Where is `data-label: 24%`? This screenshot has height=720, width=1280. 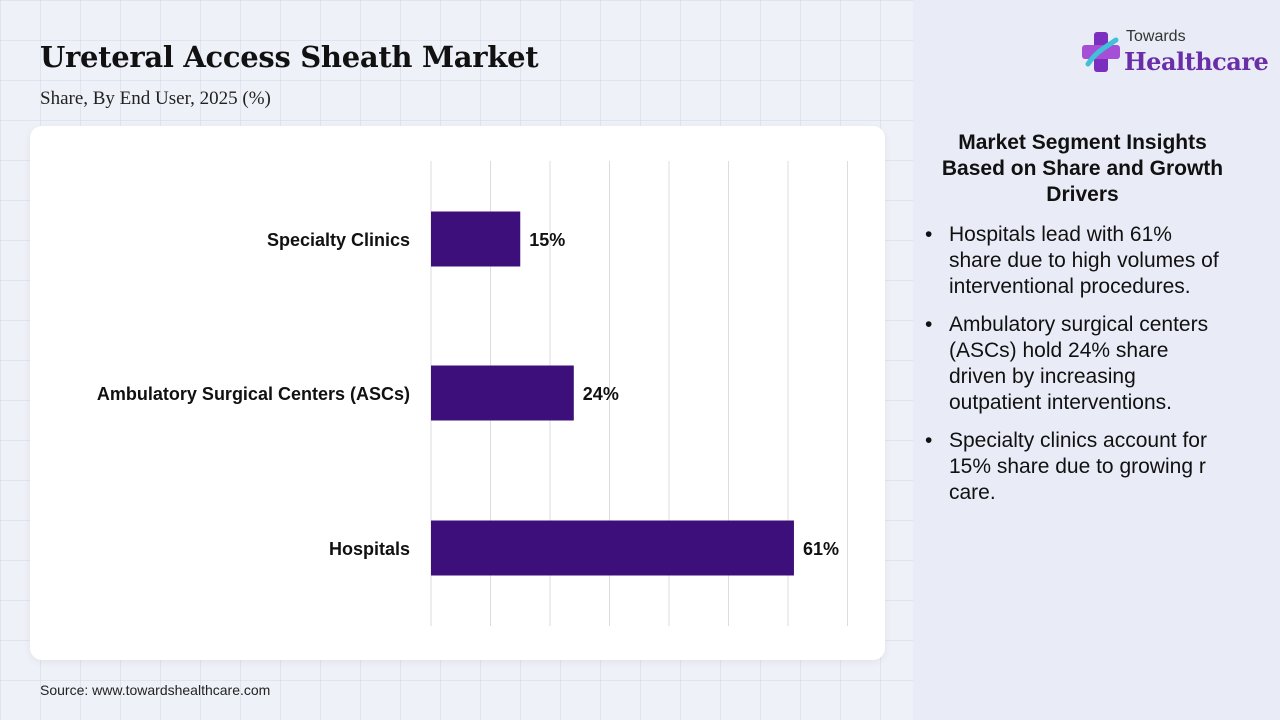
data-label: 24% is located at coordinates (601, 394).